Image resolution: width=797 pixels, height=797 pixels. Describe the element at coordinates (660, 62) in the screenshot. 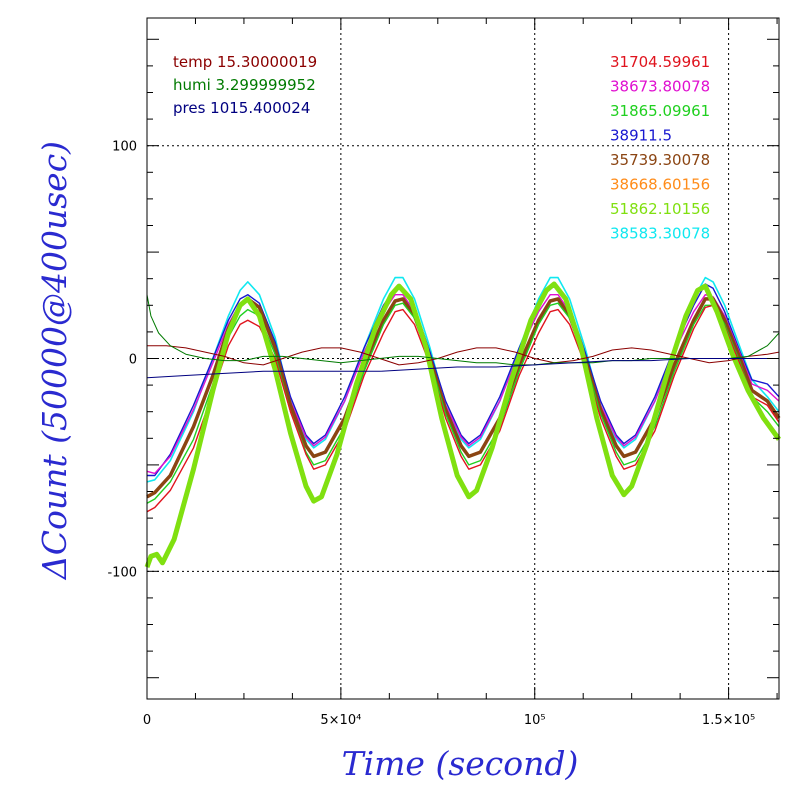

I see `sensor-legend-entry: 31704.59961` at that location.